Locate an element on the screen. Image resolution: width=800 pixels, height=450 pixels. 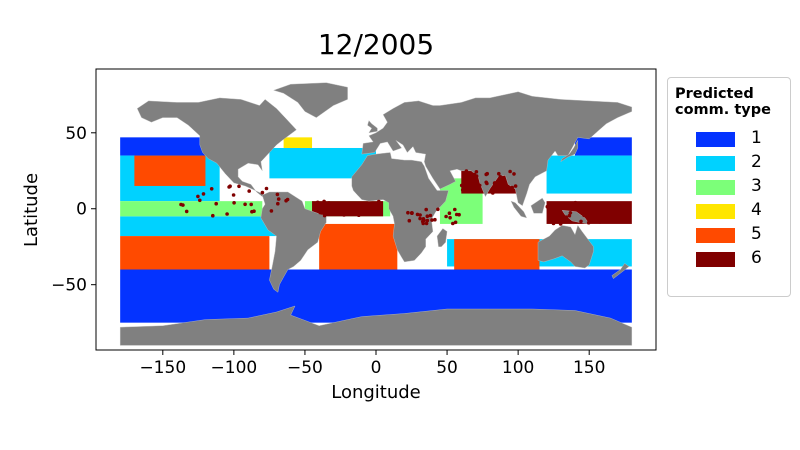
y-axis-ticks: −50 0 50 is located at coordinates (73, 210).